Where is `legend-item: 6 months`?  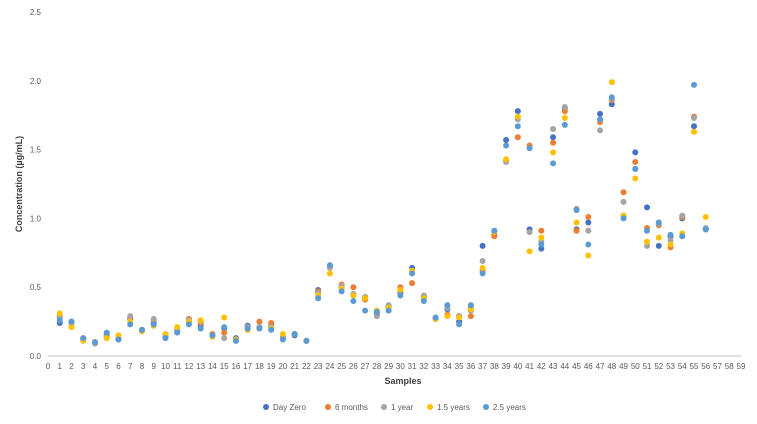 legend-item: 6 months is located at coordinates (346, 407).